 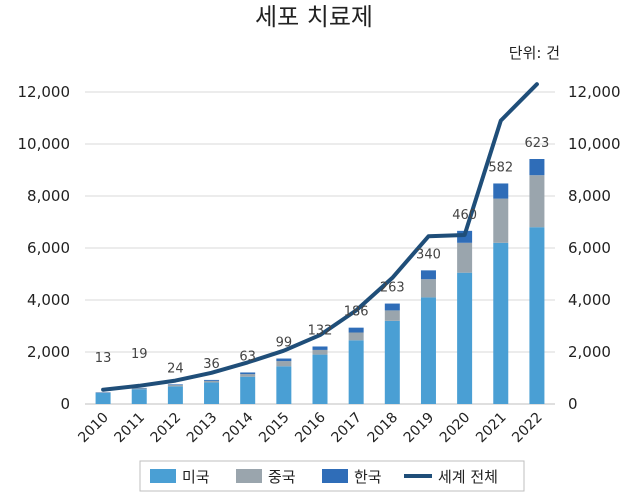 What do you see at coordinates (455, 428) in the screenshot?
I see `x-tick-label: 2020` at bounding box center [455, 428].